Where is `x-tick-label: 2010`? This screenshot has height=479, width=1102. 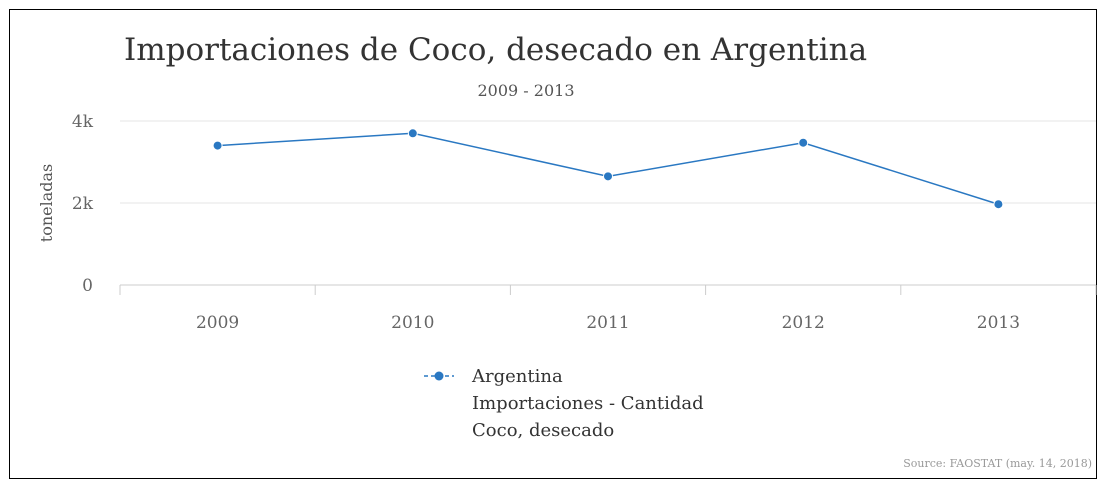
x-tick-label: 2010 is located at coordinates (412, 323).